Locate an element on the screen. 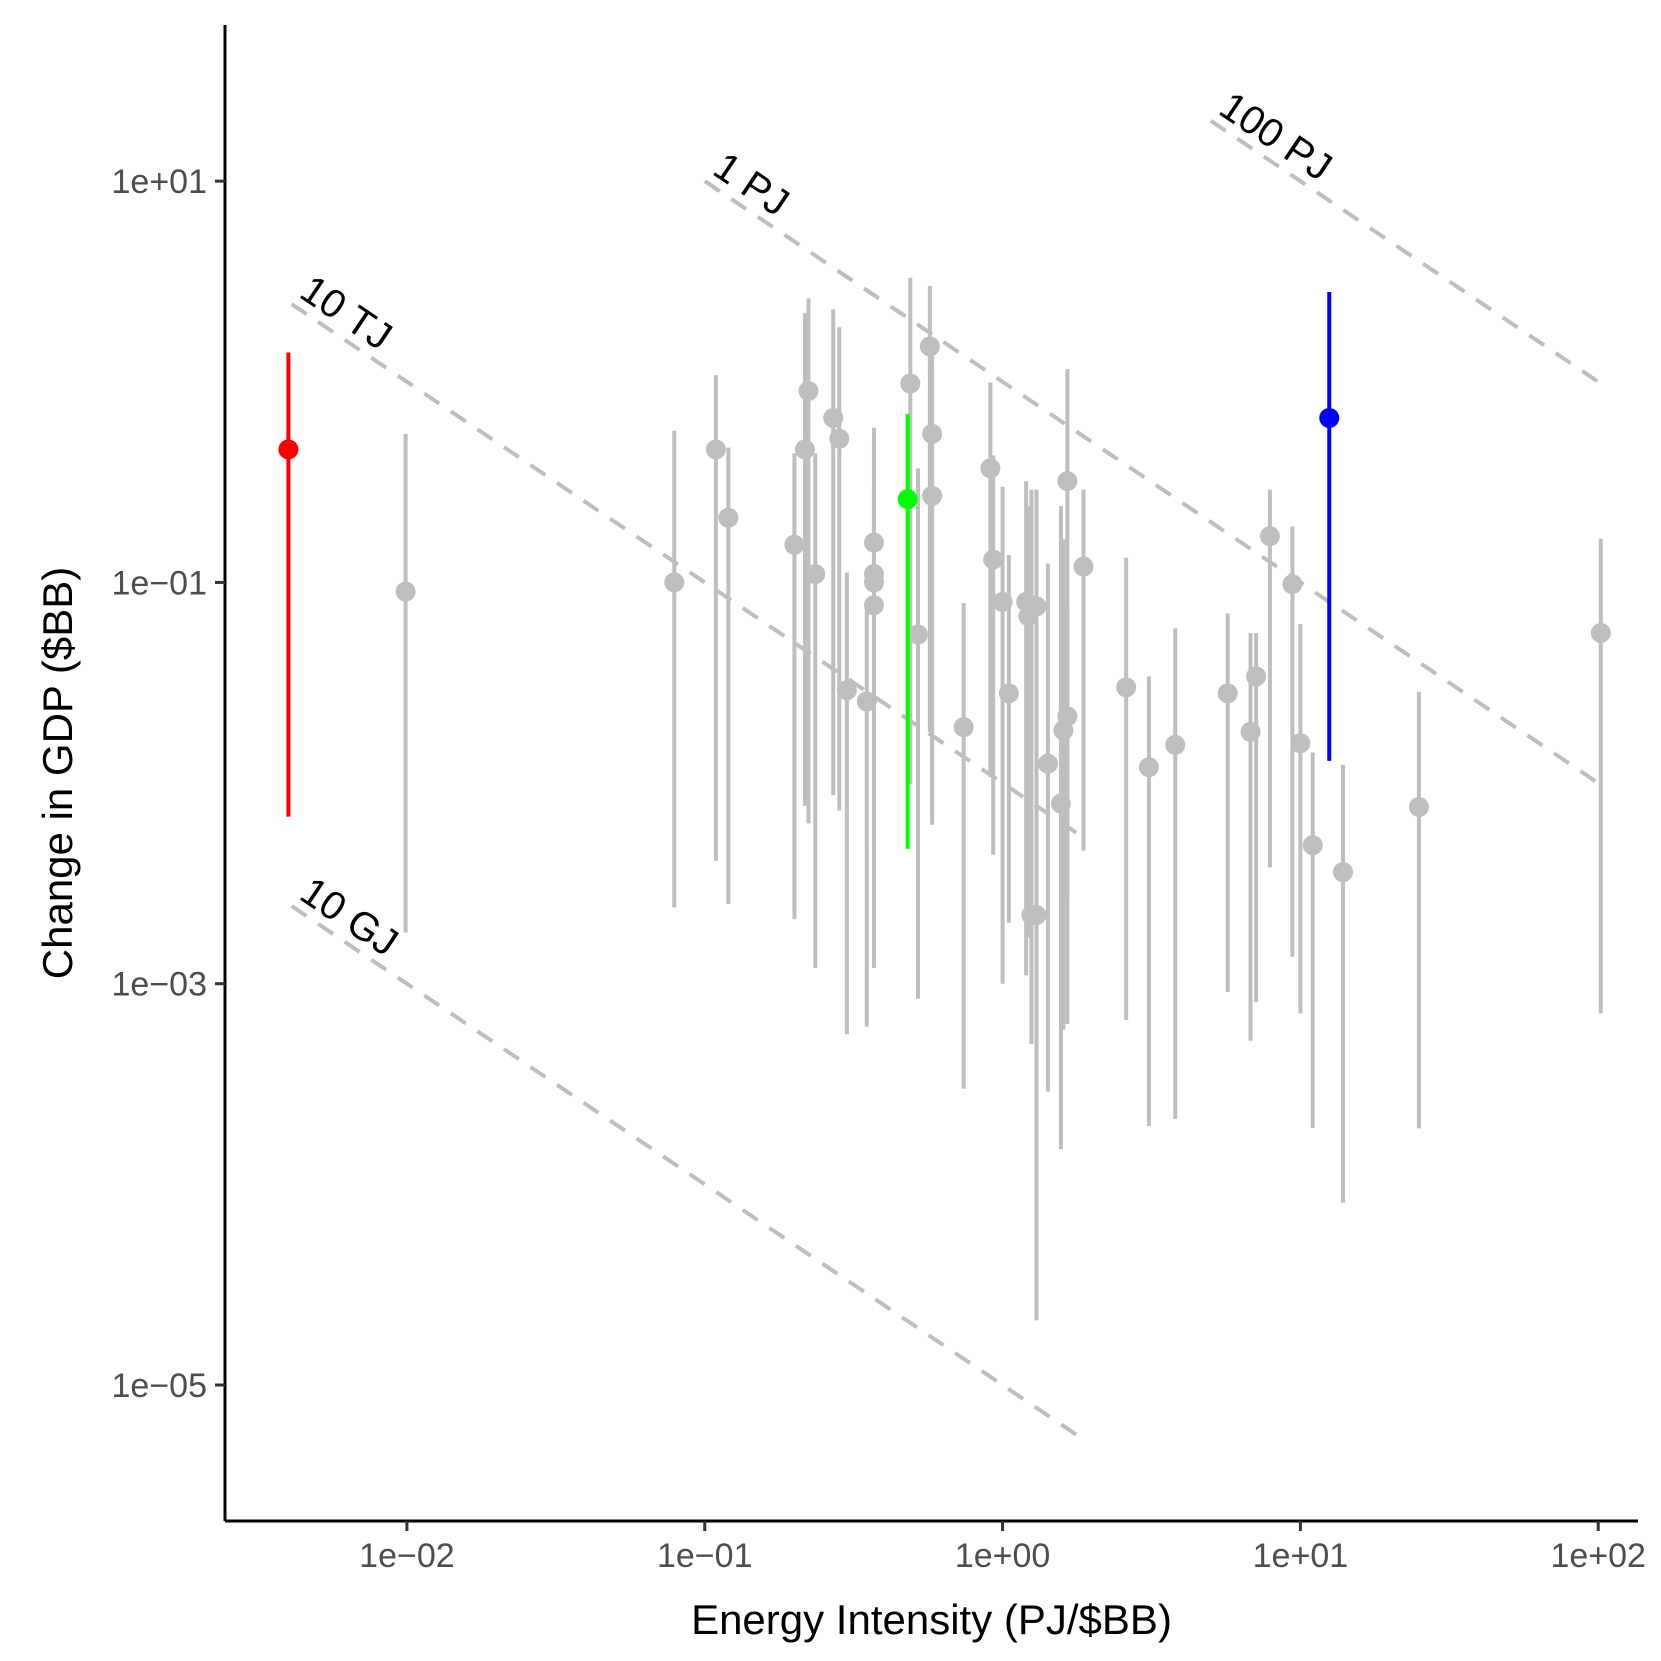  reference-line is located at coordinates (1404, 251).